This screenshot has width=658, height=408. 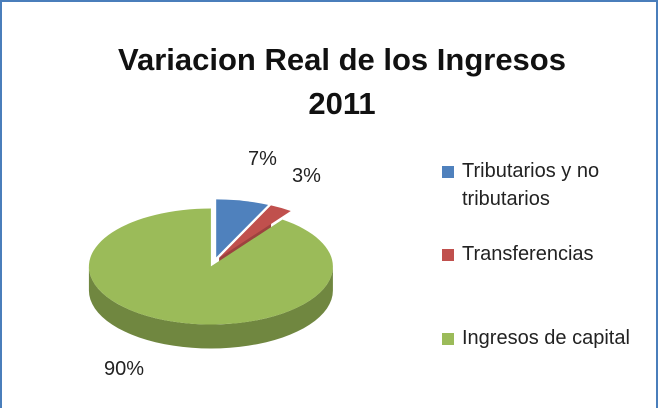 I want to click on data-label: 90%, so click(x=124, y=369).